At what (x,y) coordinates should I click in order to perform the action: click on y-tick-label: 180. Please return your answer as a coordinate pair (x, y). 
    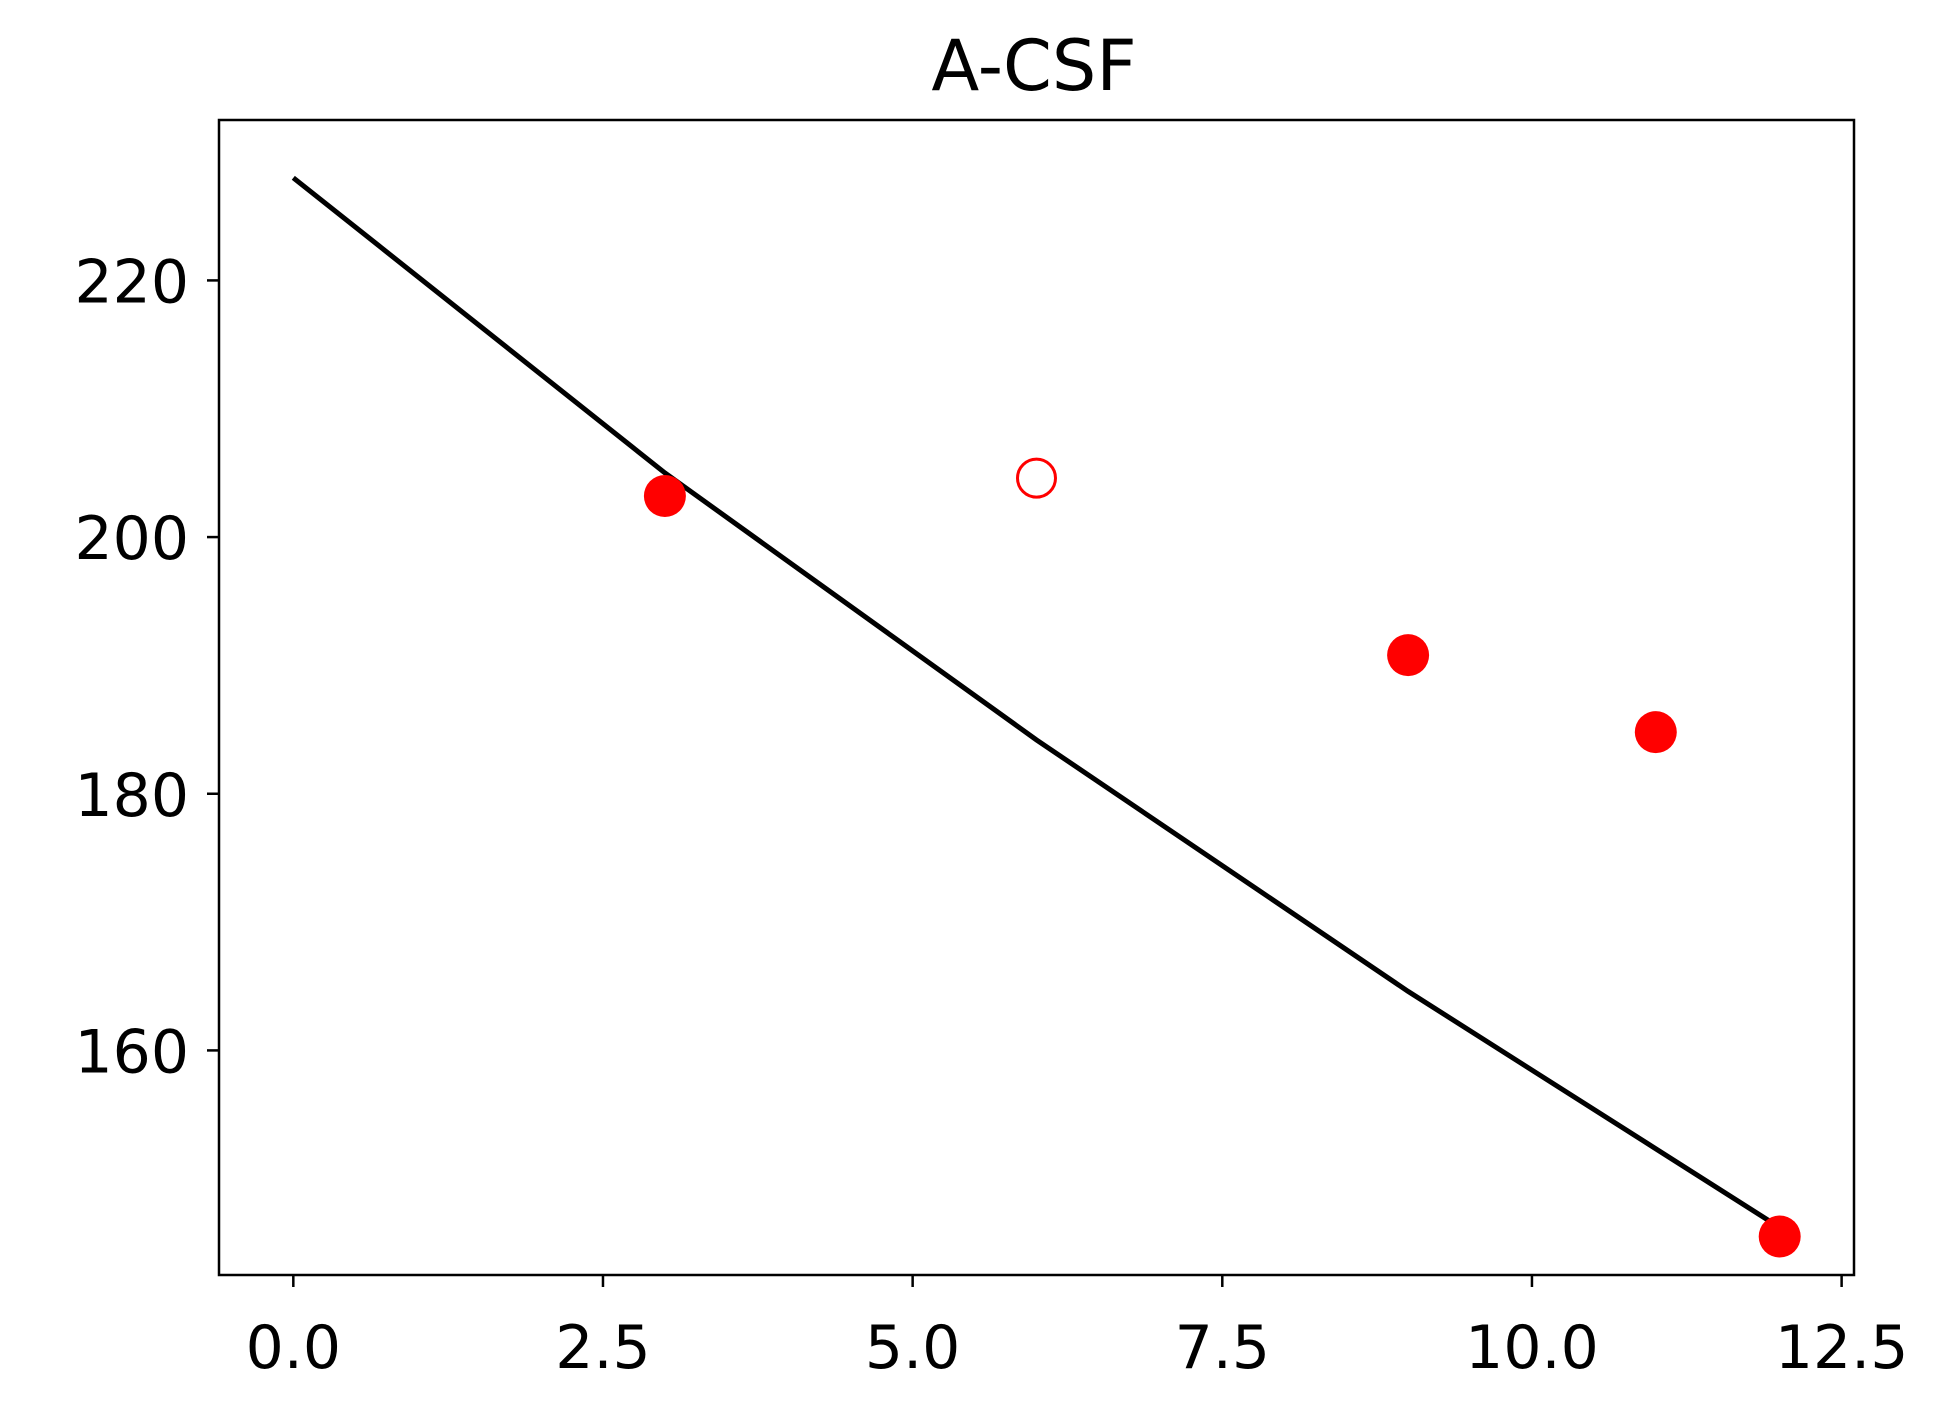
    Looking at the image, I should click on (131, 796).